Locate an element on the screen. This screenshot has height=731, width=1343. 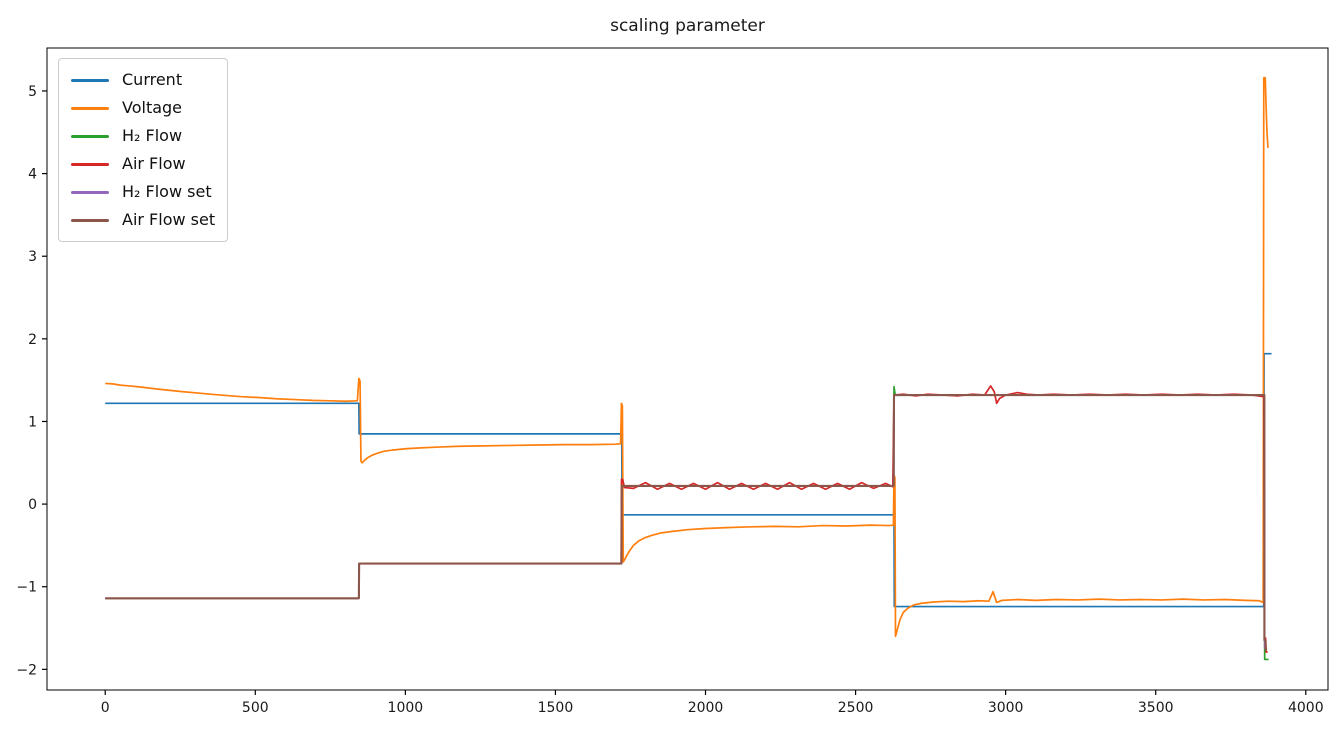
legend-label-h2-flow: H₂ Flow is located at coordinates (152, 135).